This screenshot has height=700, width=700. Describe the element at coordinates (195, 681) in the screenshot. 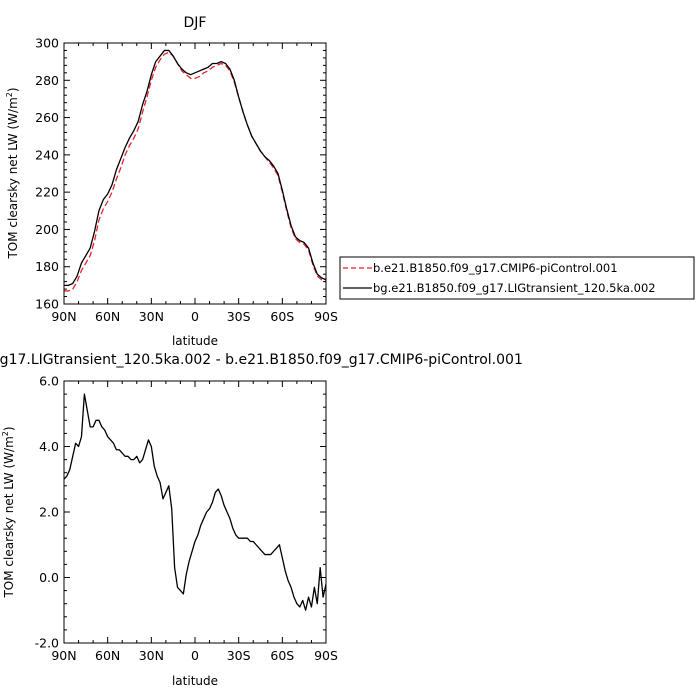

I see `bottom-x-axis-label: latitude` at that location.